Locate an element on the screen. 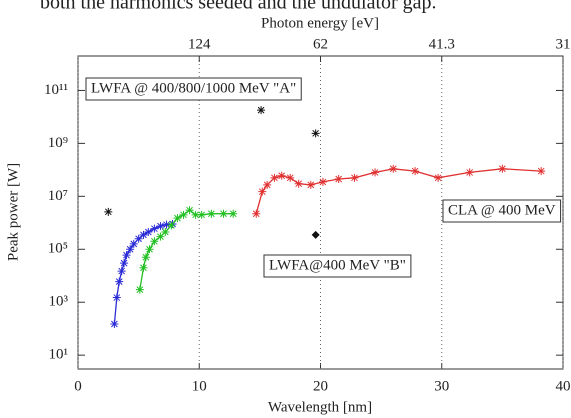 This screenshot has height=418, width=571. annotation: LWFA@400 MeV "B" is located at coordinates (337, 265).